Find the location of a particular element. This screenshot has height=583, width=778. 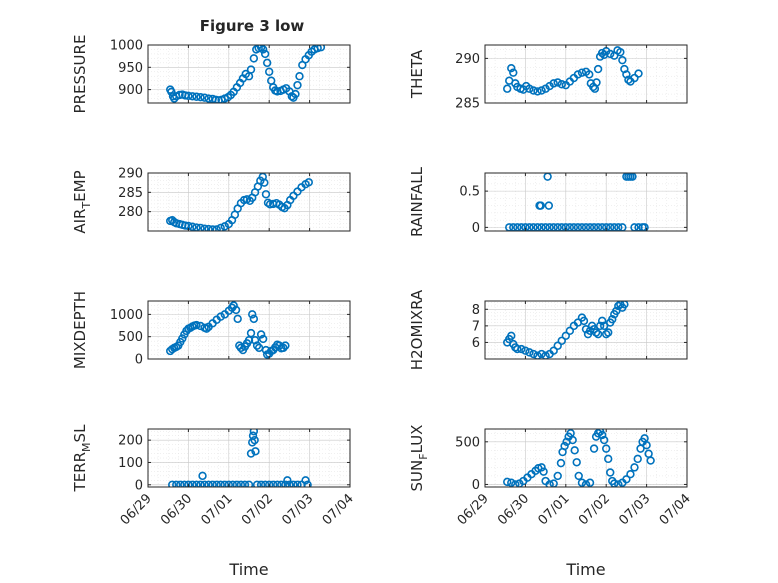

subplot-mixdepth: 0 500 1000 MIXDEPTH is located at coordinates (211, 330).